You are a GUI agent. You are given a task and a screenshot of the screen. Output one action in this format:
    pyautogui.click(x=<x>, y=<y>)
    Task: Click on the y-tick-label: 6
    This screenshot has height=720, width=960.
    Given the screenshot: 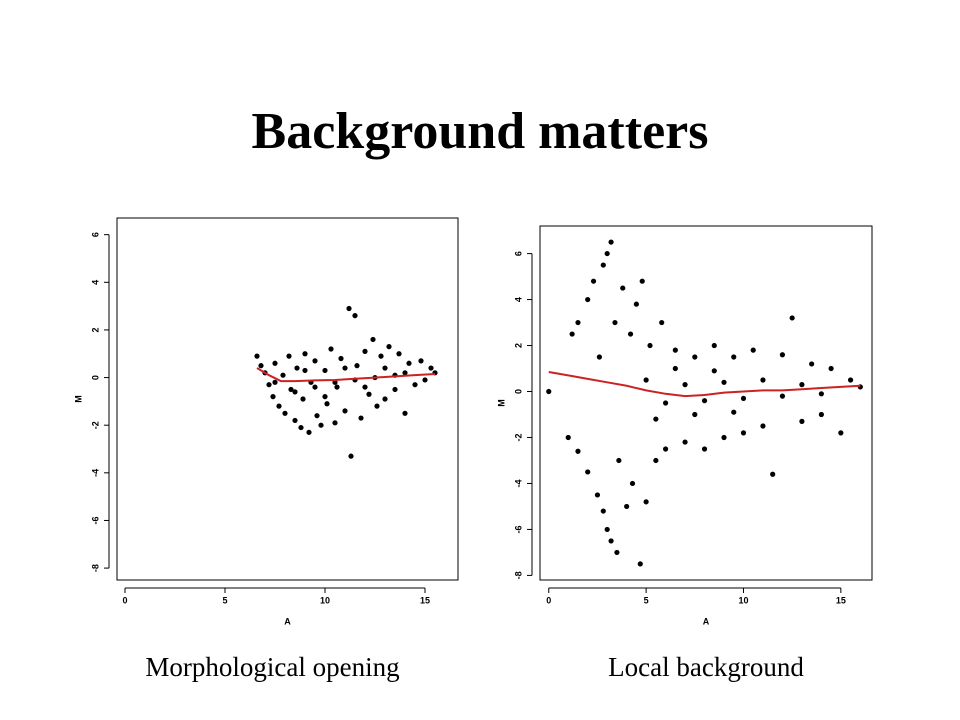 What is the action you would take?
    pyautogui.click(x=518, y=253)
    